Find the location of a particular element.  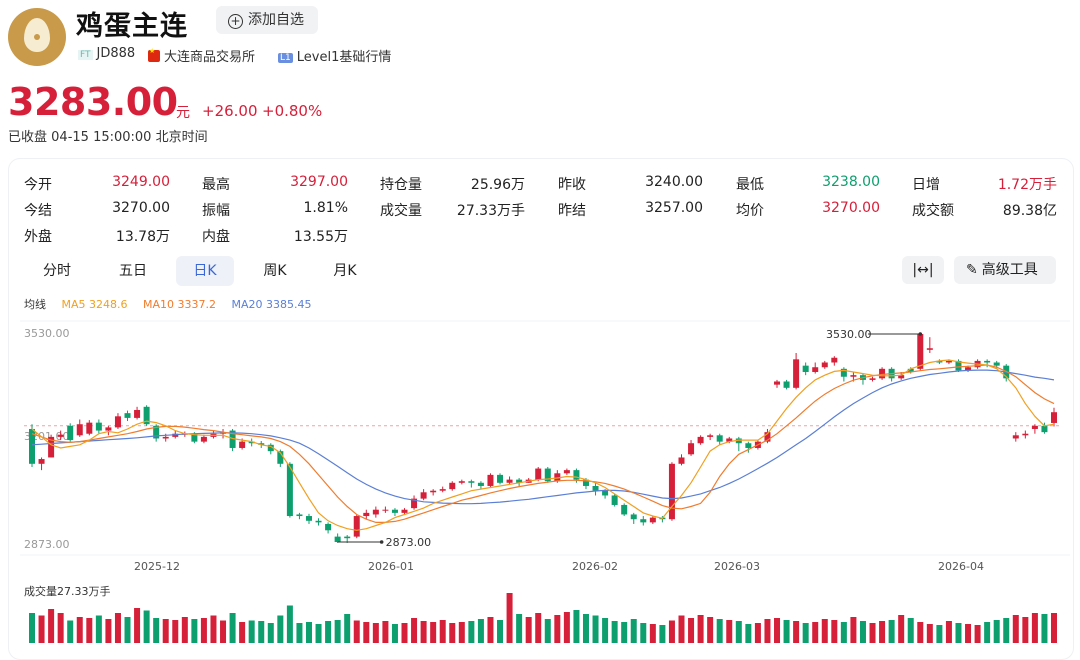

x-tick-label: 2026-03 is located at coordinates (737, 566).